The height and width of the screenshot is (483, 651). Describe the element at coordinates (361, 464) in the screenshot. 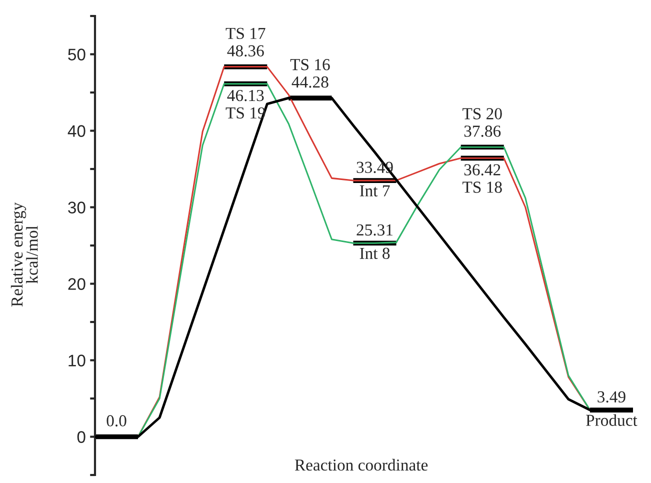

I see `x-axis-title: Reaction coordinate` at that location.